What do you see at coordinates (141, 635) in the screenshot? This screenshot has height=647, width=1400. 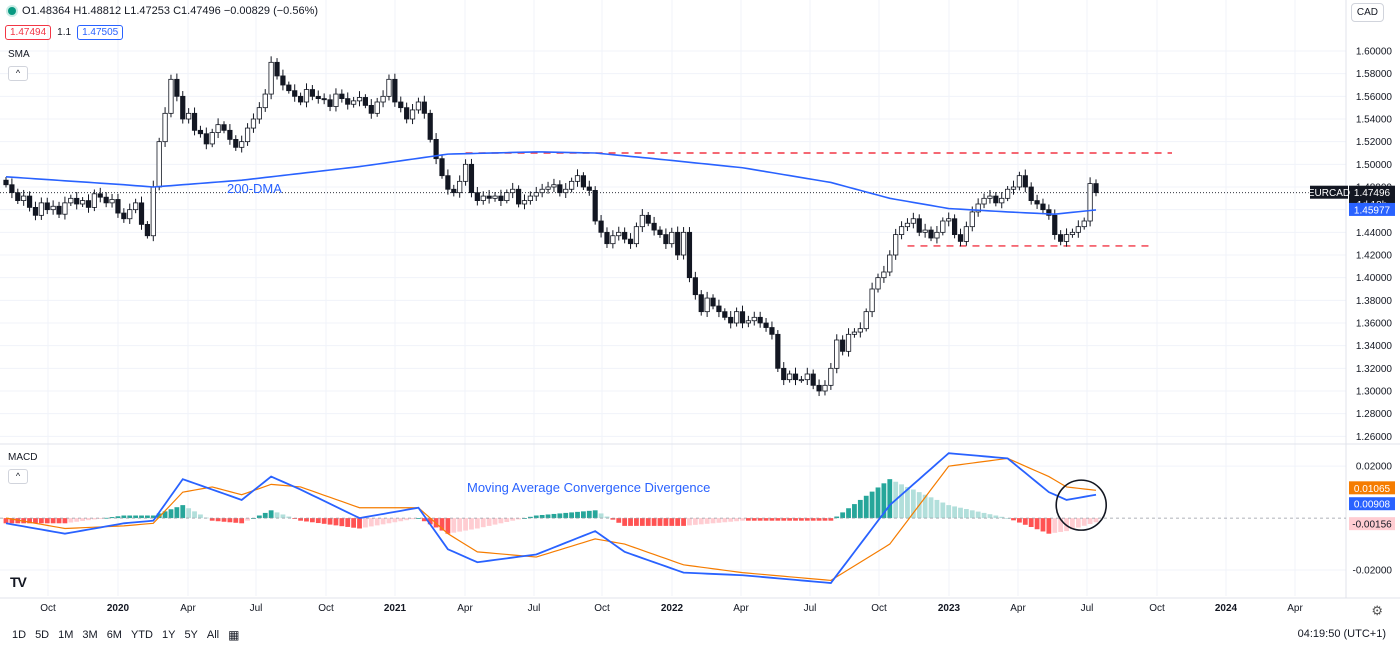 I see `range-ytd: YTD` at bounding box center [141, 635].